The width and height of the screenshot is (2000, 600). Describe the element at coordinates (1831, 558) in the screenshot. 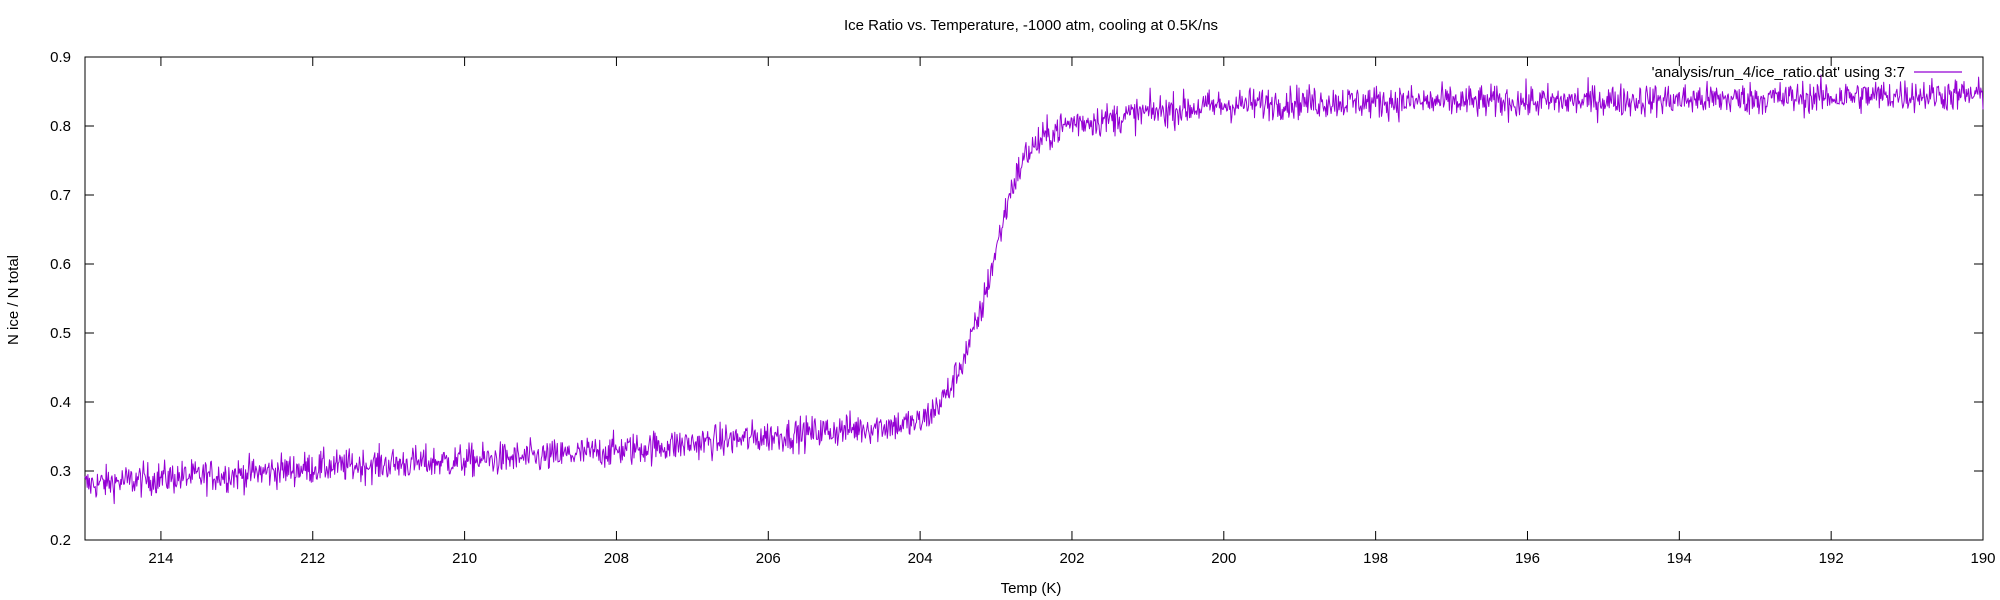

I see `x-tick-label: 192` at that location.